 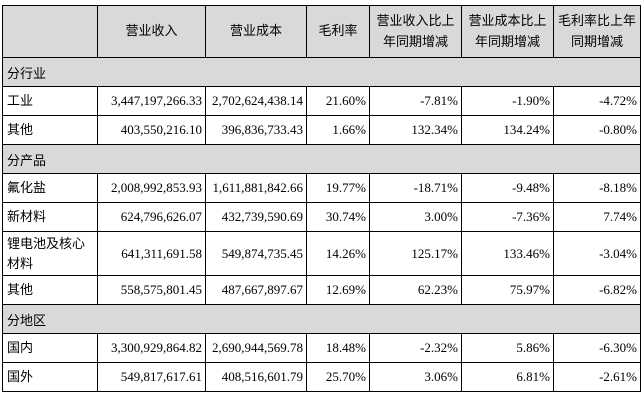 I want to click on cell-margin-yoy: -2.61%, so click(x=597, y=377).